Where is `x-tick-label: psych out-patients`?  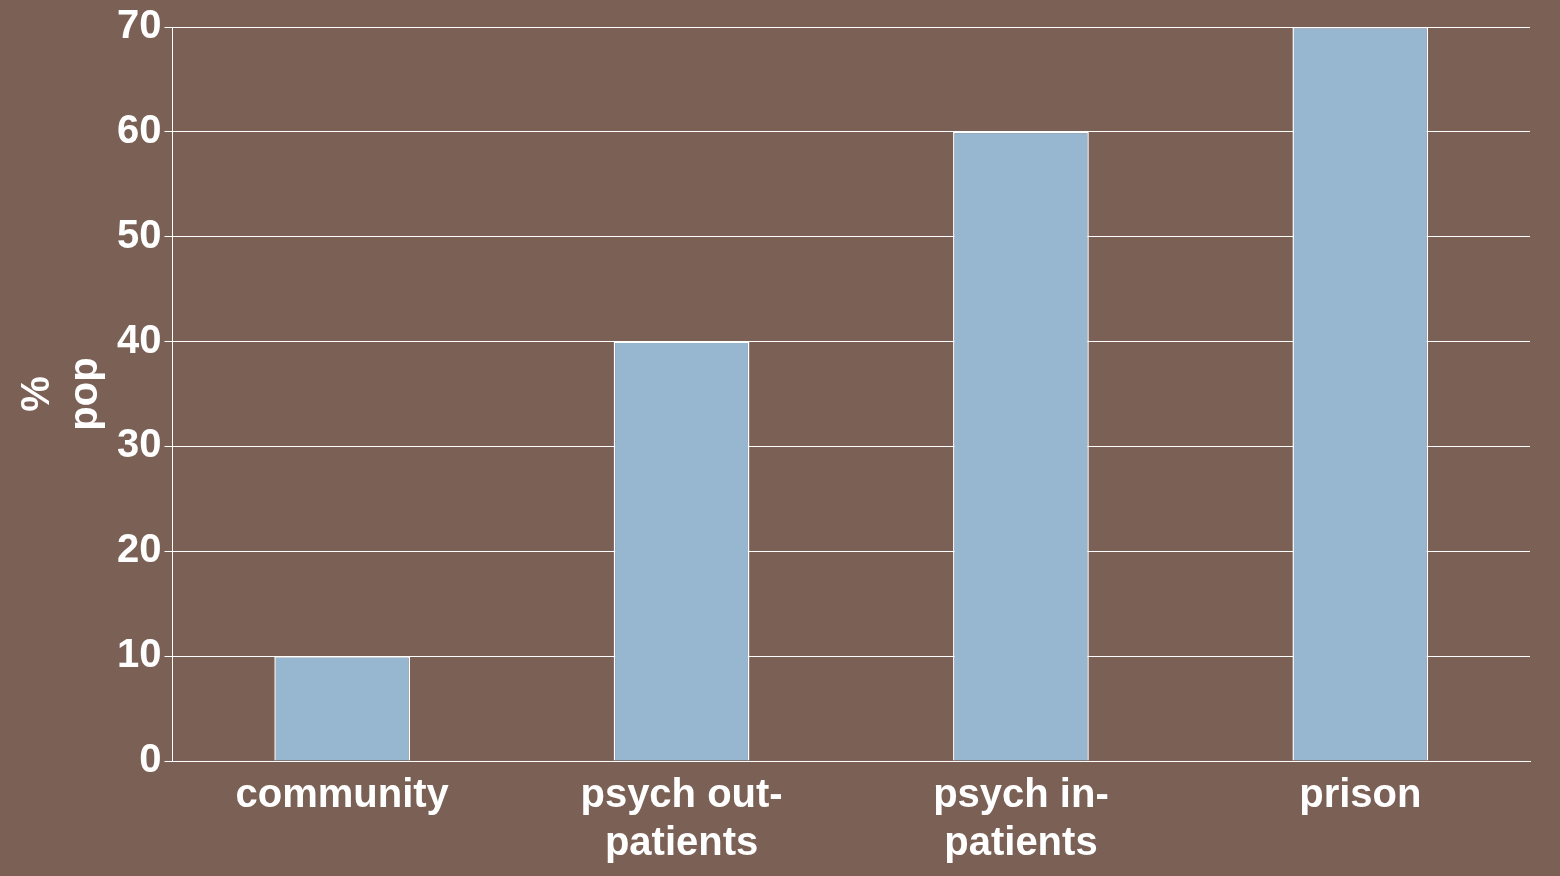
x-tick-label: psych out-patients is located at coordinates (681, 817).